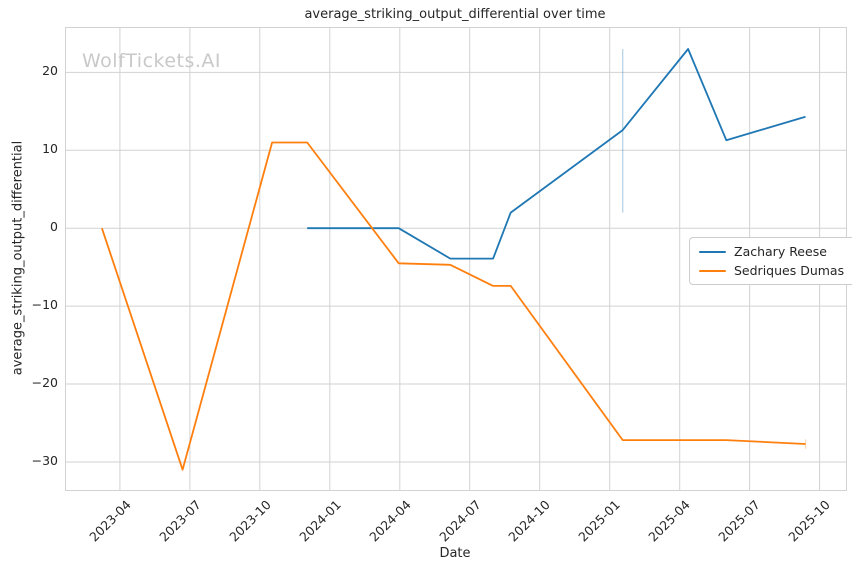 The height and width of the screenshot is (575, 852). I want to click on x-tick-label: 2023-10, so click(249, 521).